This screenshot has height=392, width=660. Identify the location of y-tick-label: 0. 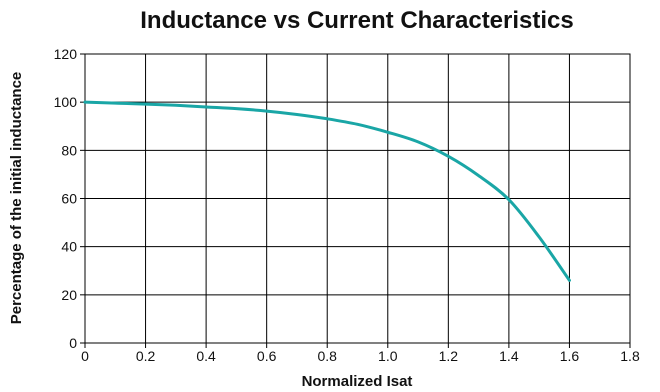
(73, 343).